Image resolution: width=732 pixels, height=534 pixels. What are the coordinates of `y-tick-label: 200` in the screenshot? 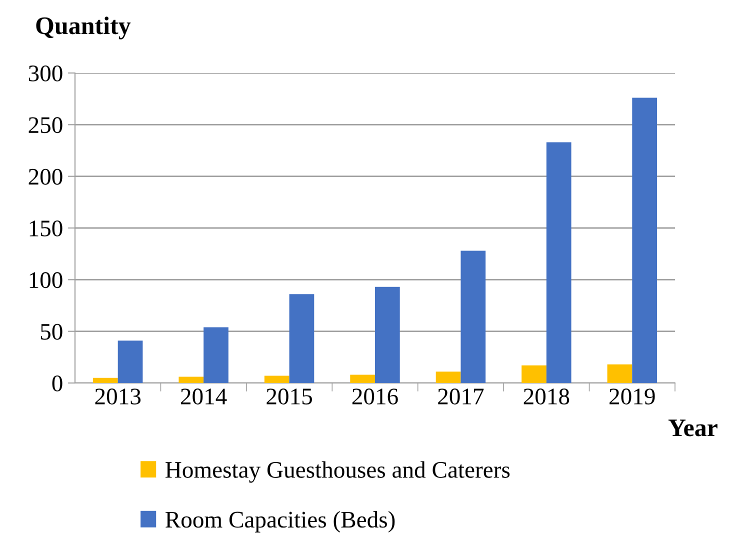 It's located at (45, 176).